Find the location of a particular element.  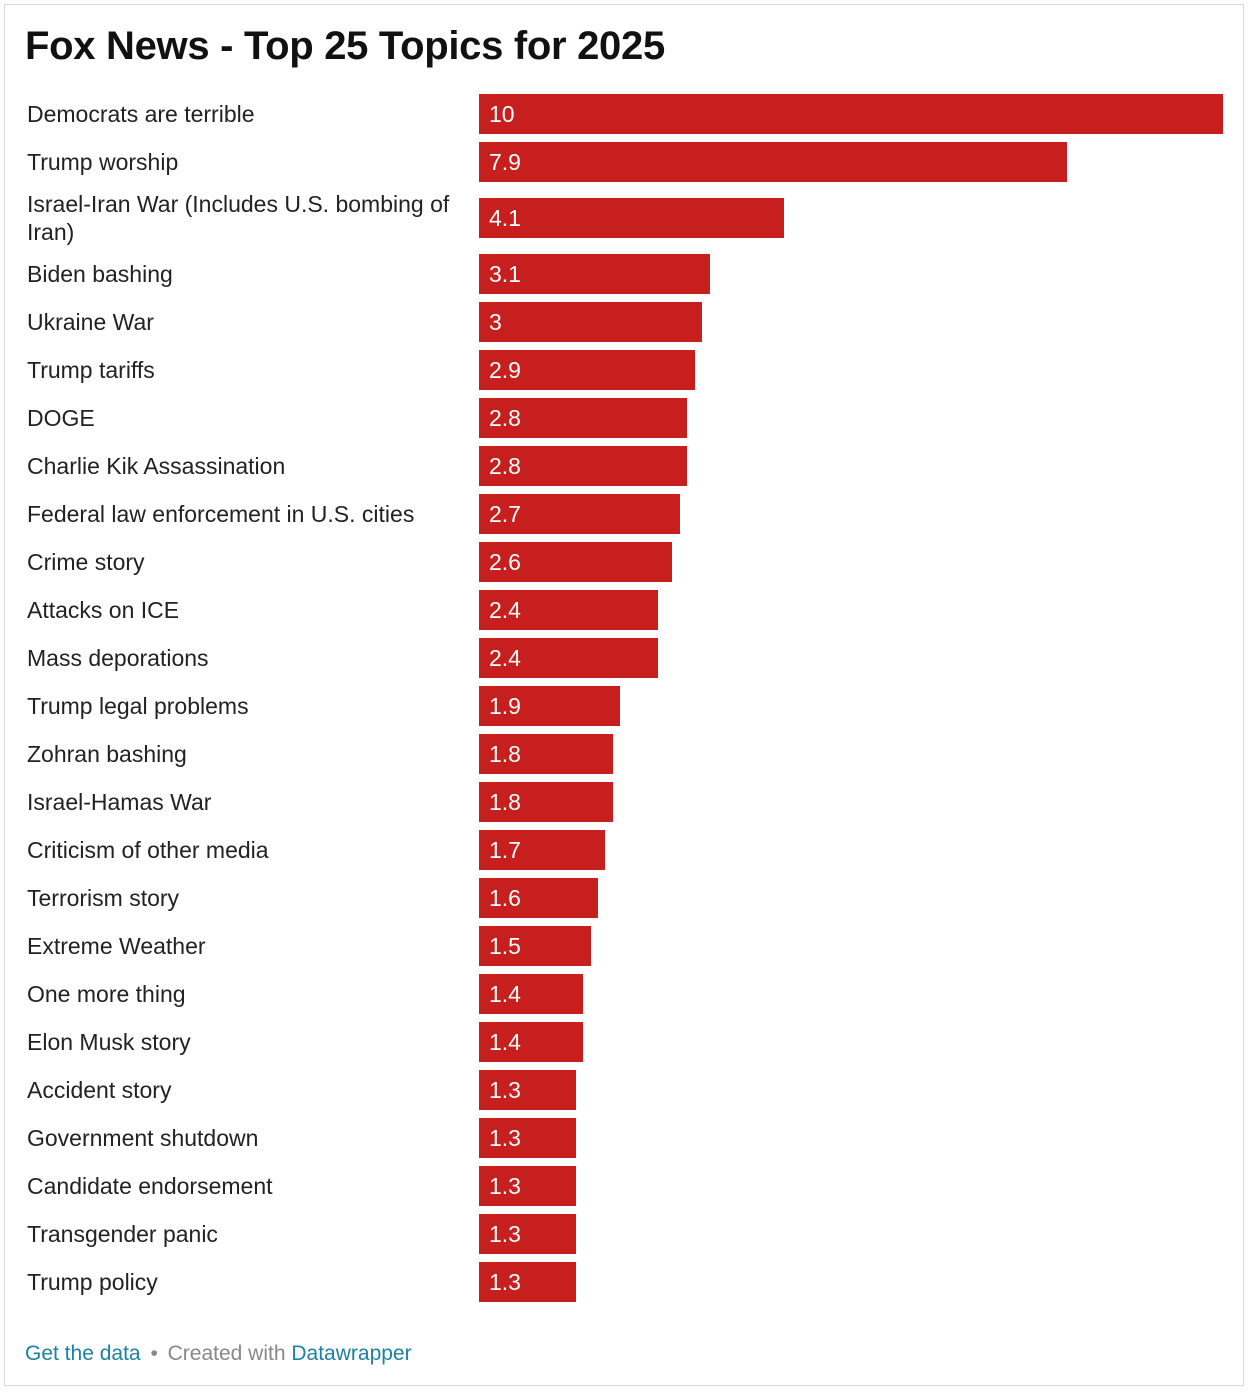

bar-label: Accident story is located at coordinates (99, 1090).